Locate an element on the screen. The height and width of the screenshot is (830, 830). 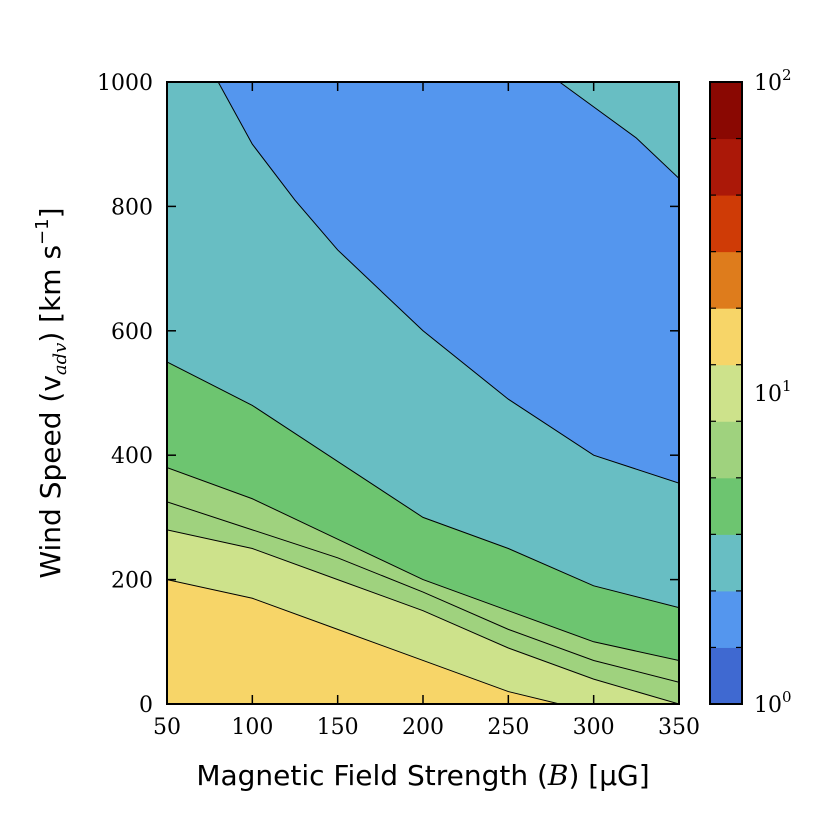
x-tick-labels: 50 100 150 200 250 300 350 is located at coordinates (426, 727).